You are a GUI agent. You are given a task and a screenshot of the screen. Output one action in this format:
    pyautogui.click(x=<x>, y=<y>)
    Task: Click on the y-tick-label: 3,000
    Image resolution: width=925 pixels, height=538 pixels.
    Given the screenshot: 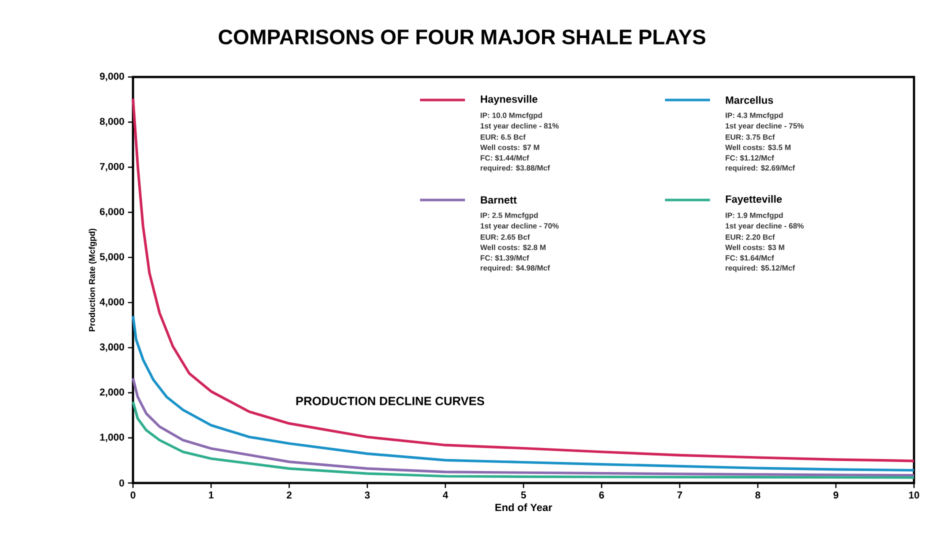 What is the action you would take?
    pyautogui.click(x=112, y=347)
    